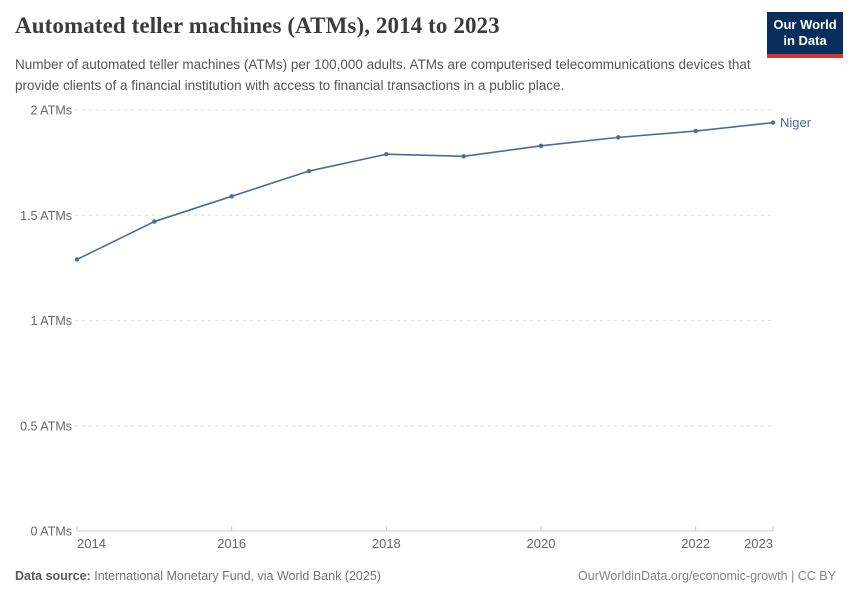 The height and width of the screenshot is (600, 850). I want to click on data-point-2018, so click(386, 154).